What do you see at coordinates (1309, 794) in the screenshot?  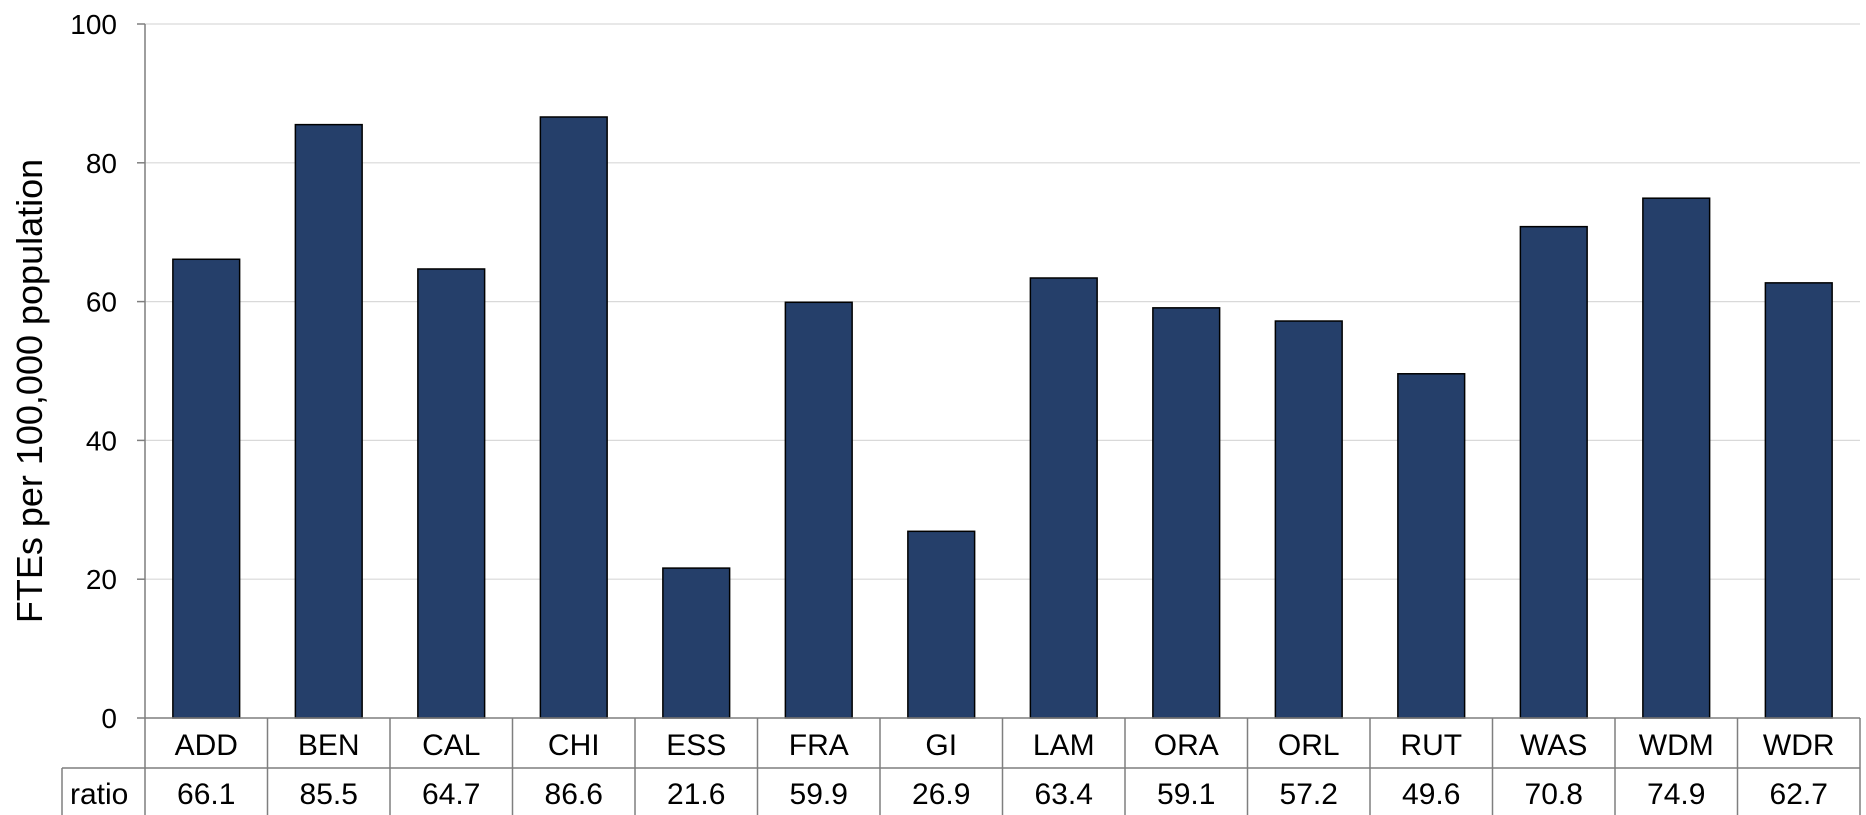 I see `table-value-cell: 57.2` at bounding box center [1309, 794].